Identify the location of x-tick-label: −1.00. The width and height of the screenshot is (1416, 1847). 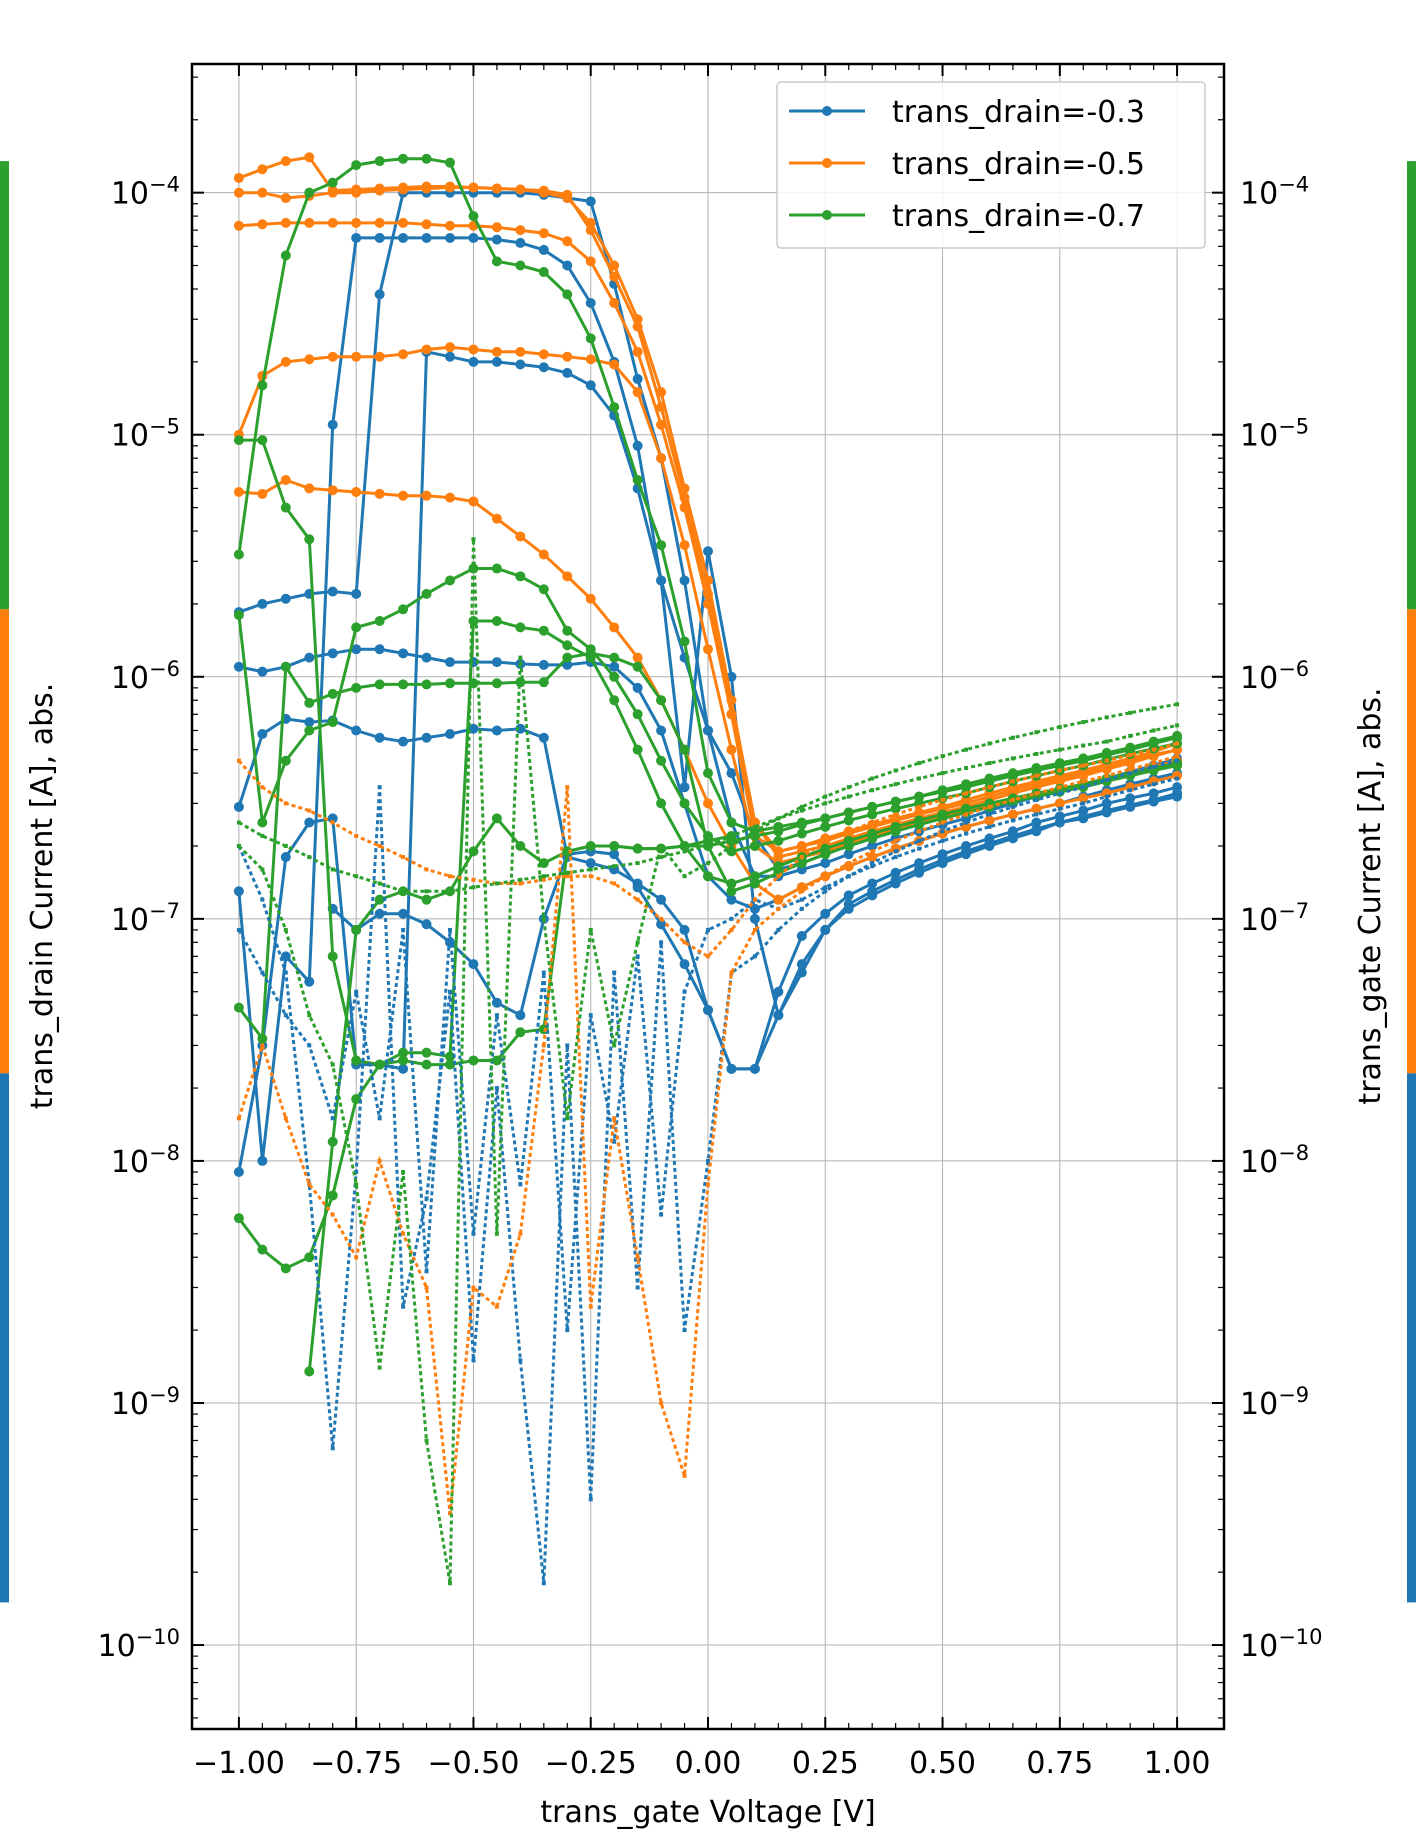
(239, 1763).